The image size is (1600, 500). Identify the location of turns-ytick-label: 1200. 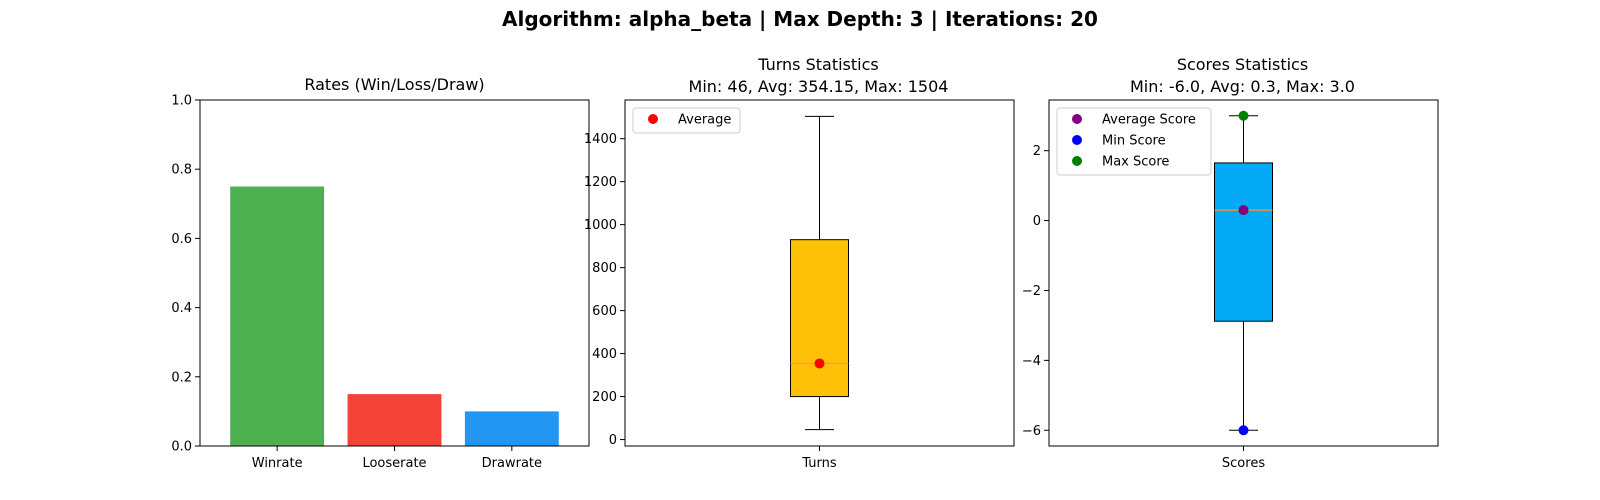
(600, 182).